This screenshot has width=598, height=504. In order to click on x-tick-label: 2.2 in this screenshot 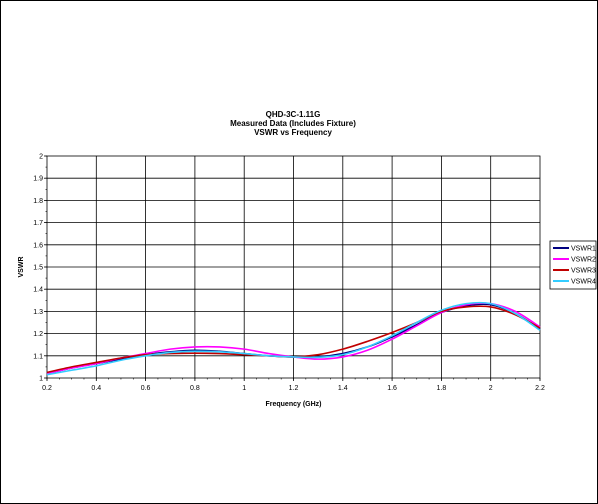, I will do `click(540, 388)`.